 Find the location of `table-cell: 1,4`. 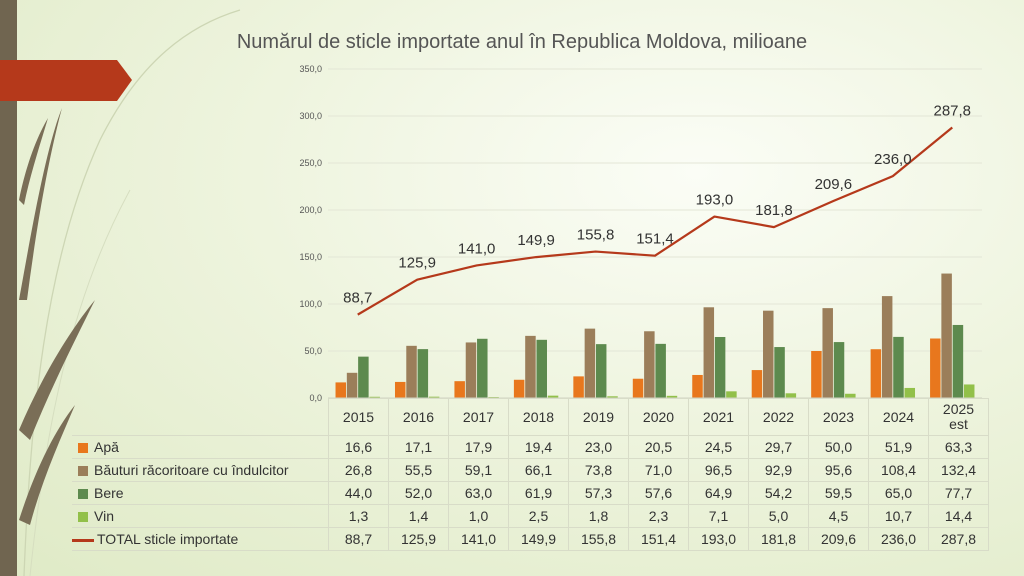

table-cell: 1,4 is located at coordinates (418, 516).